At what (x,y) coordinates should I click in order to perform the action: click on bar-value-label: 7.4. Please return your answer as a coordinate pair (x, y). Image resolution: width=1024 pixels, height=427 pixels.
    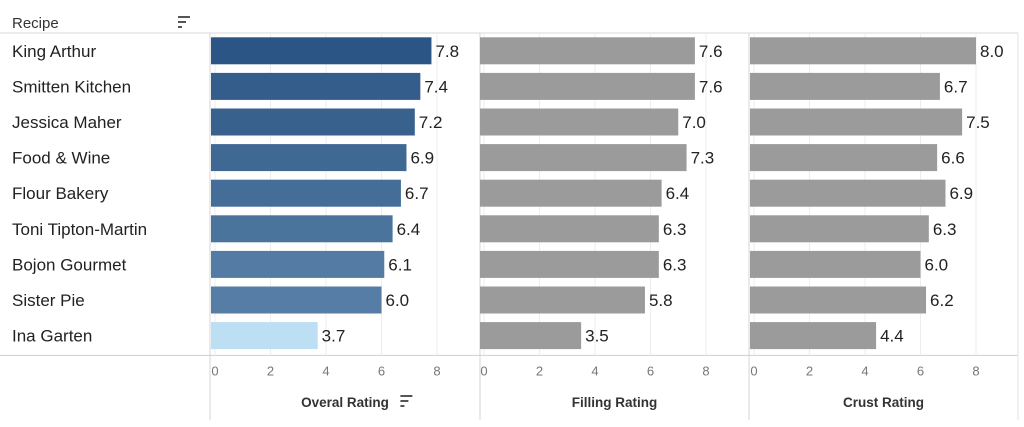
    Looking at the image, I should click on (436, 86).